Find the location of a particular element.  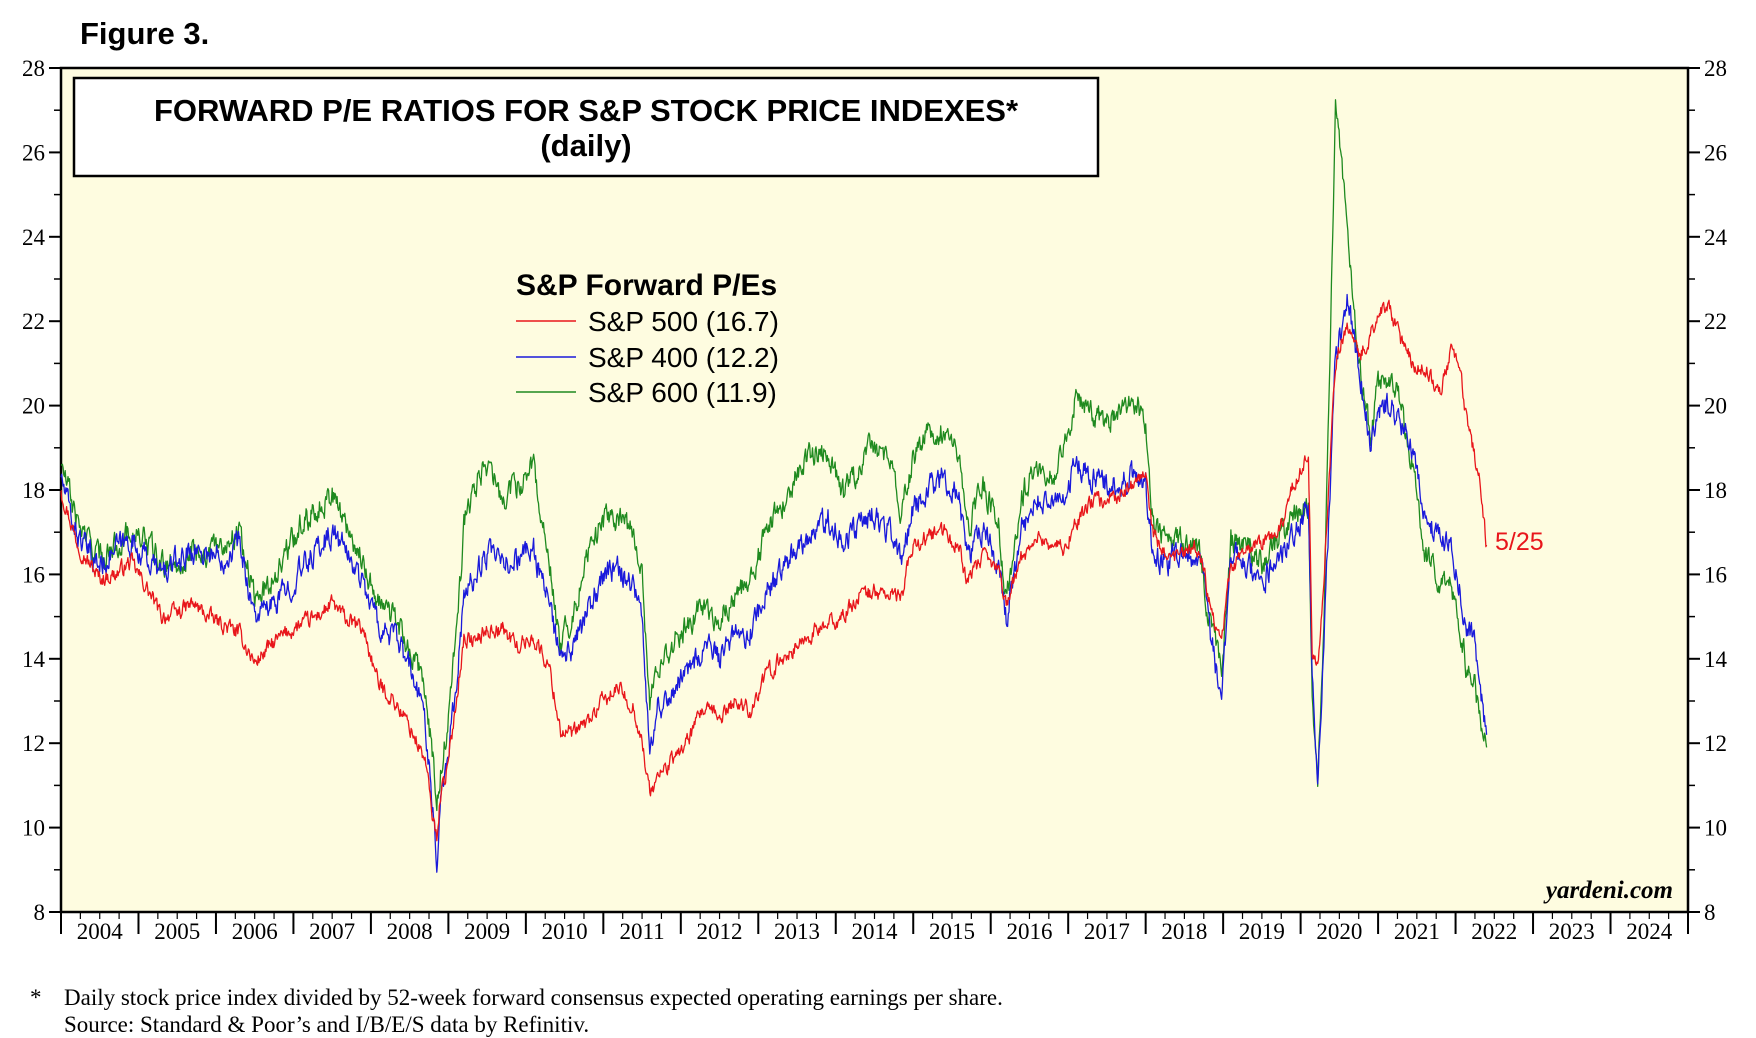

x-tick-label: 2019 is located at coordinates (1262, 931).